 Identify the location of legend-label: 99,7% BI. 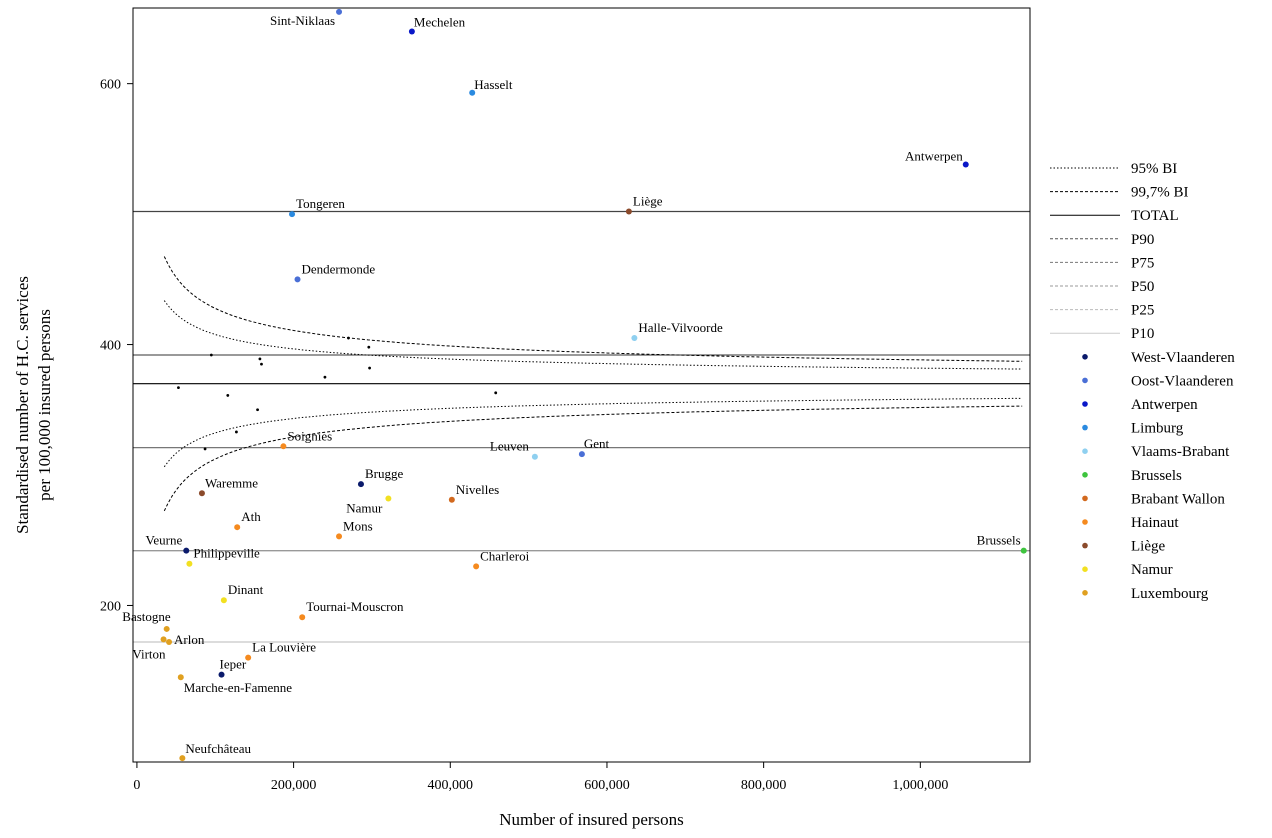
(1160, 193).